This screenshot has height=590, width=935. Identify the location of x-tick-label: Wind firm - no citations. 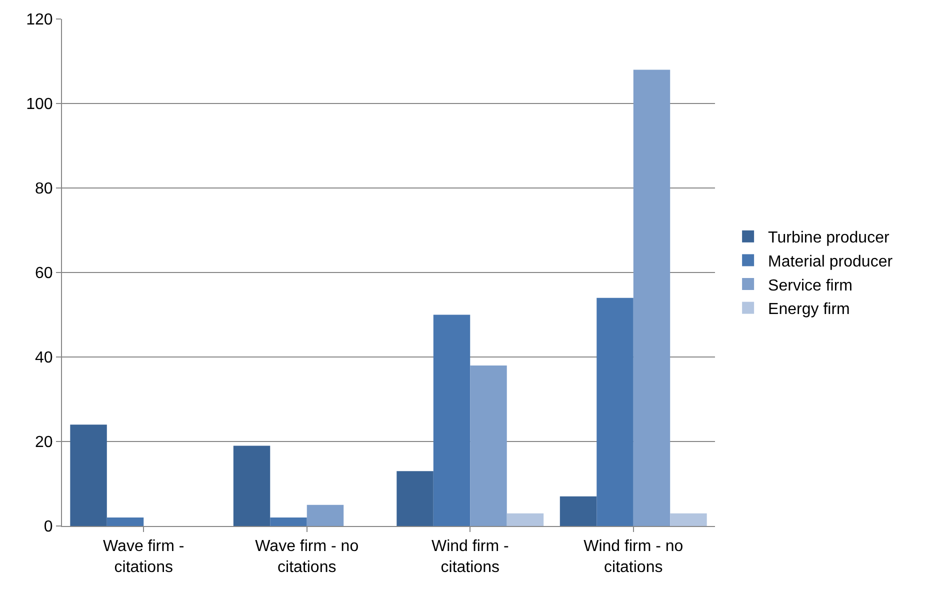
(634, 557).